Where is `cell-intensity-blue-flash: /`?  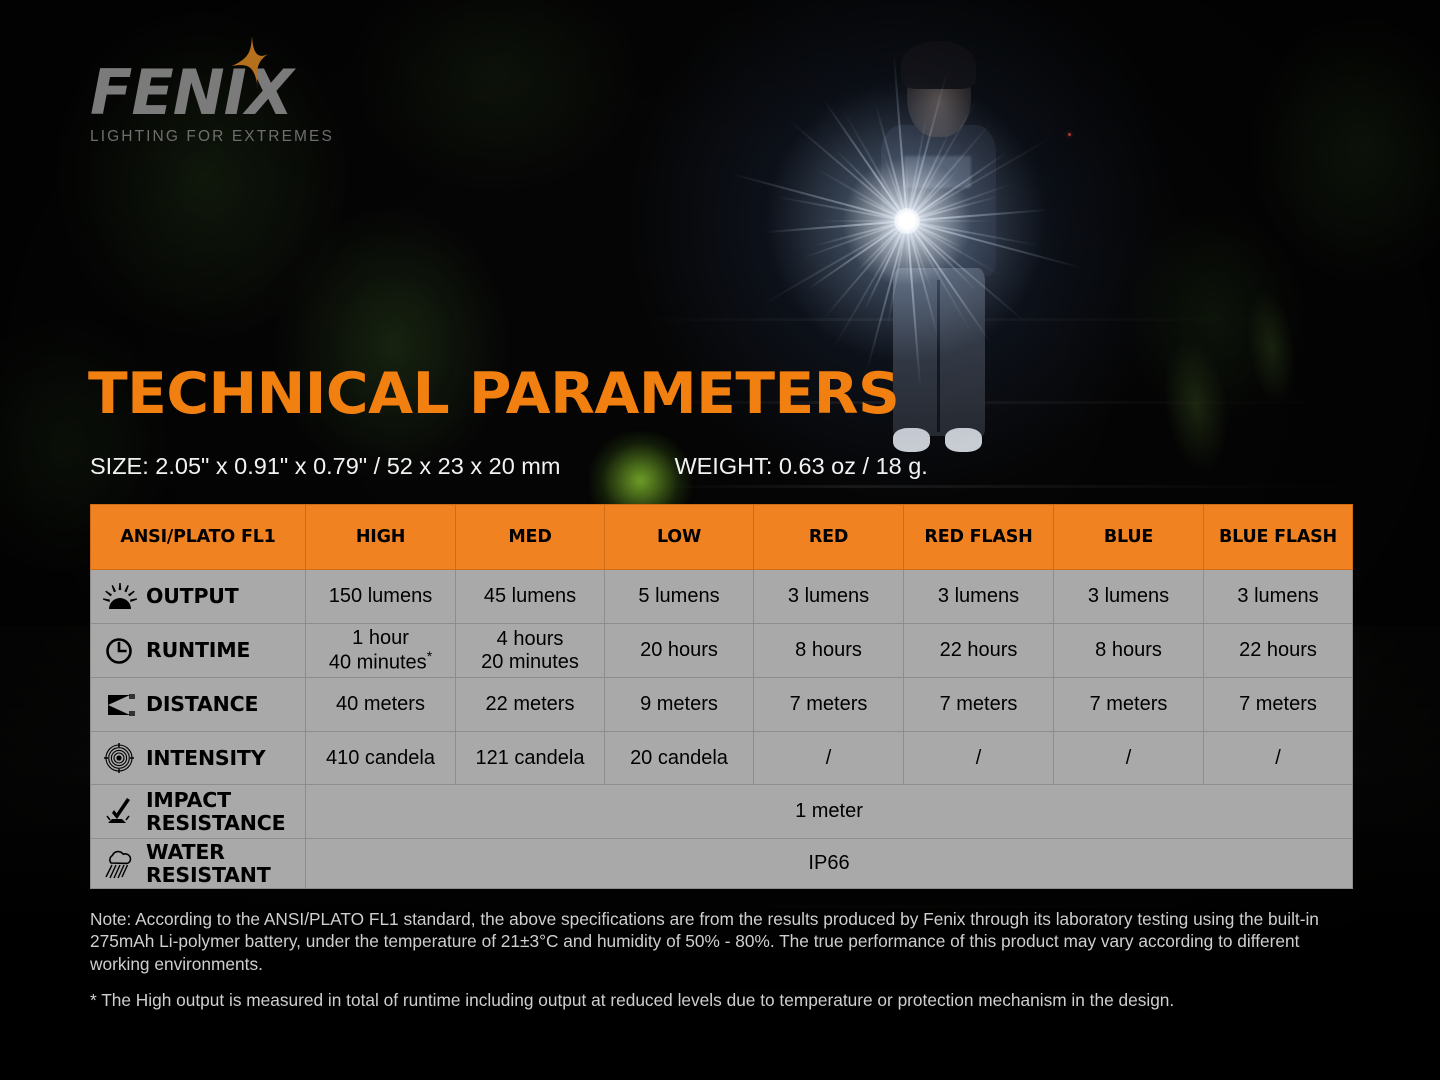
cell-intensity-blue-flash: / is located at coordinates (1278, 758).